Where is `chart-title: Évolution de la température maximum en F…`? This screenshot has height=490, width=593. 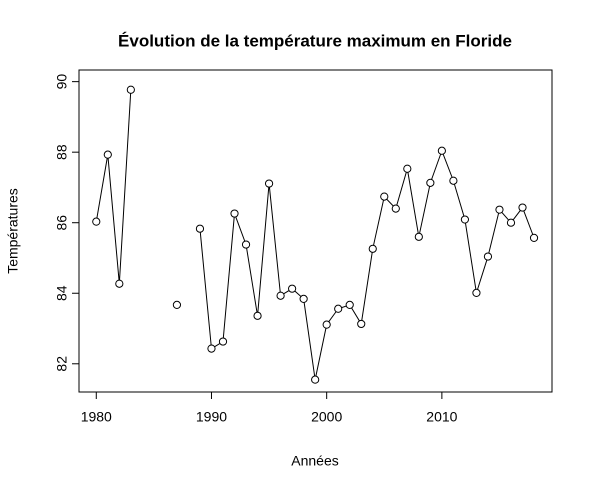
chart-title: Évolution de la température maximum en F… is located at coordinates (315, 40).